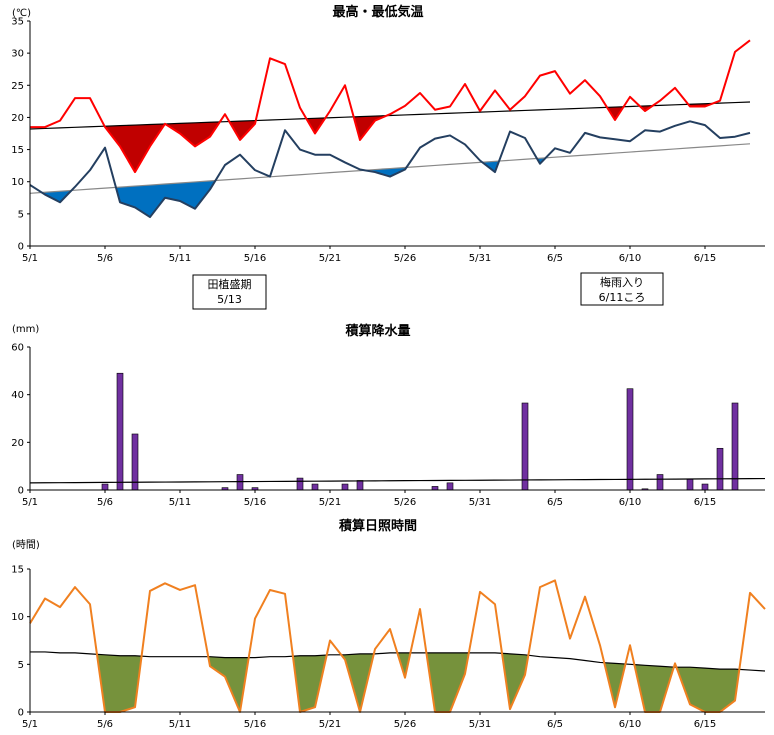  Describe the element at coordinates (180, 502) in the screenshot. I see `precipitation-x-tick-label: 5/11` at that location.